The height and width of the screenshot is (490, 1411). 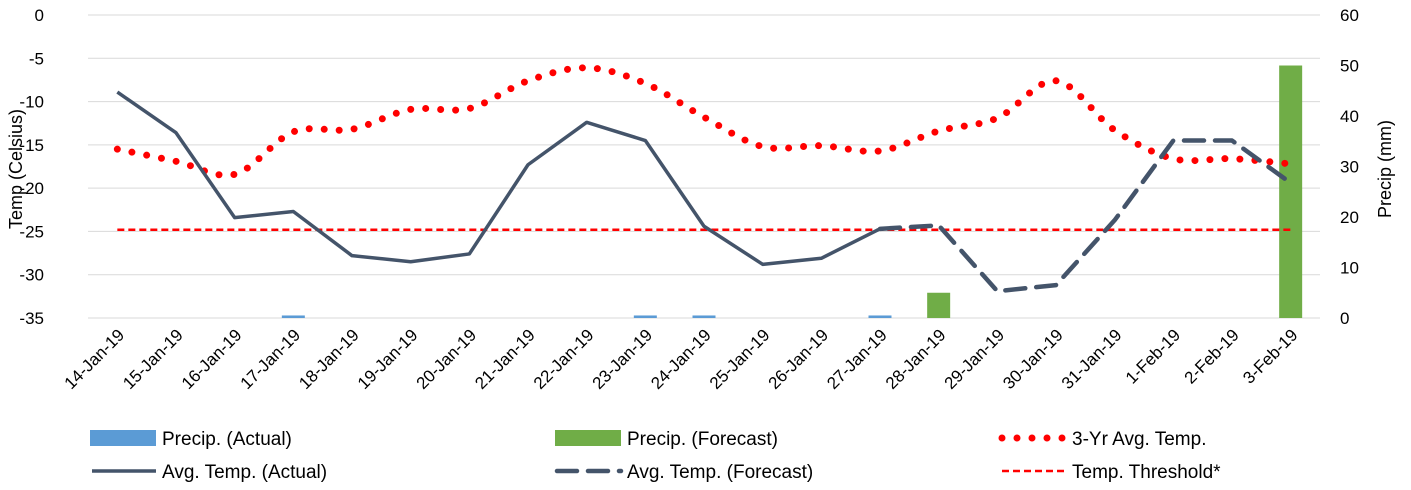 I want to click on x-tick-label: 1-Feb-19, so click(x=1153, y=356).